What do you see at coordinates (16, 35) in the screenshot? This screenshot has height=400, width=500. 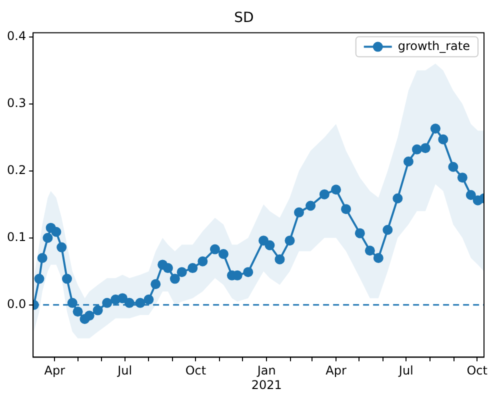 I see `y-tick-label: 0.4` at bounding box center [16, 35].